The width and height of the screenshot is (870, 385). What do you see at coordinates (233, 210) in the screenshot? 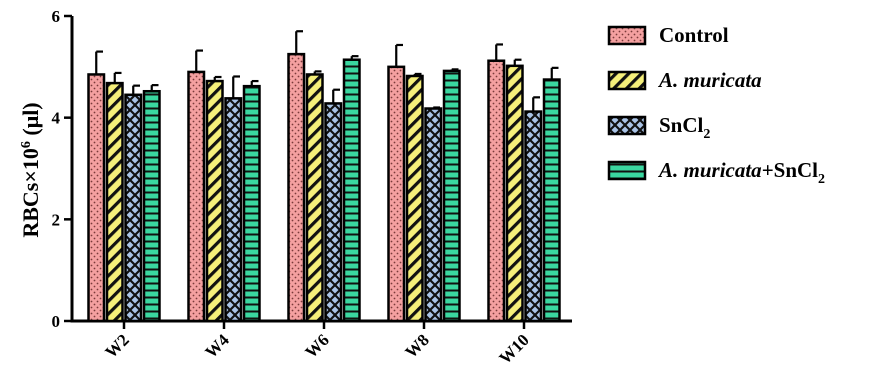
I see `bar-diamond-w4` at bounding box center [233, 210].